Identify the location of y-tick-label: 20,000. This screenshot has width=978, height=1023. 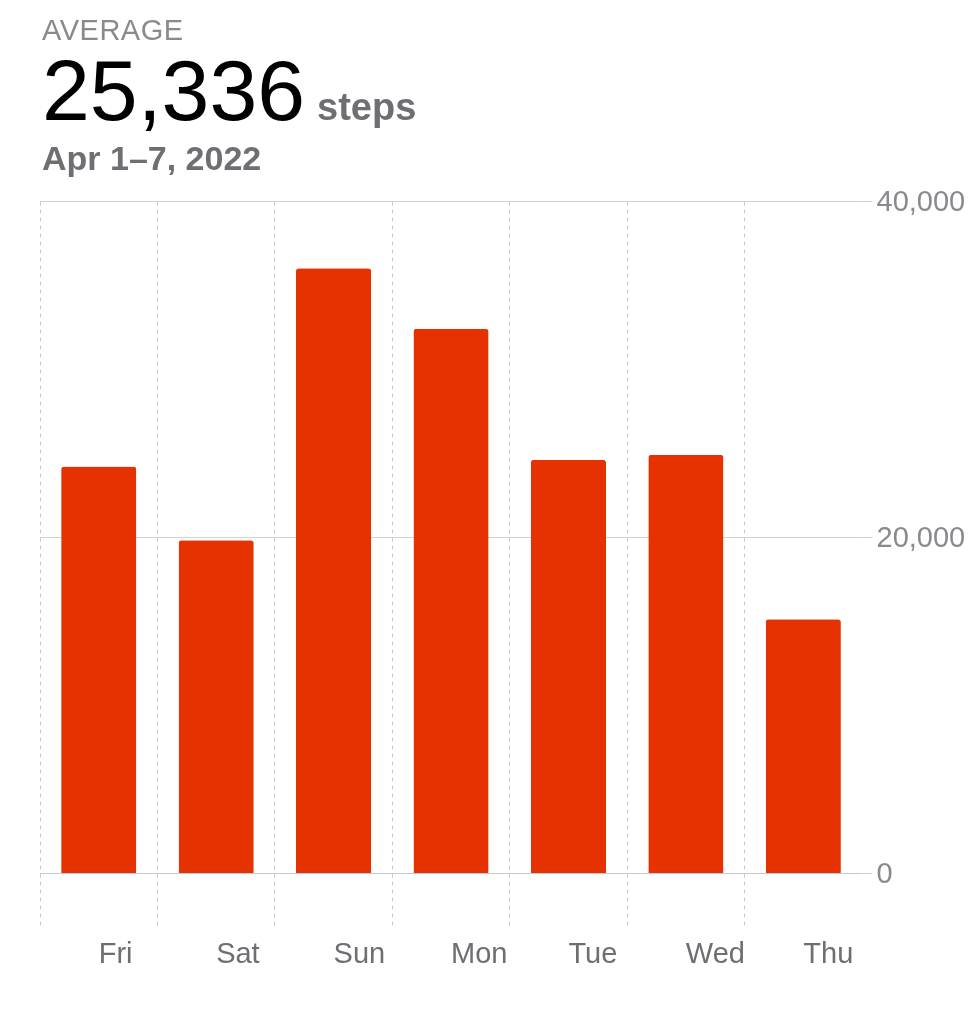
(921, 536).